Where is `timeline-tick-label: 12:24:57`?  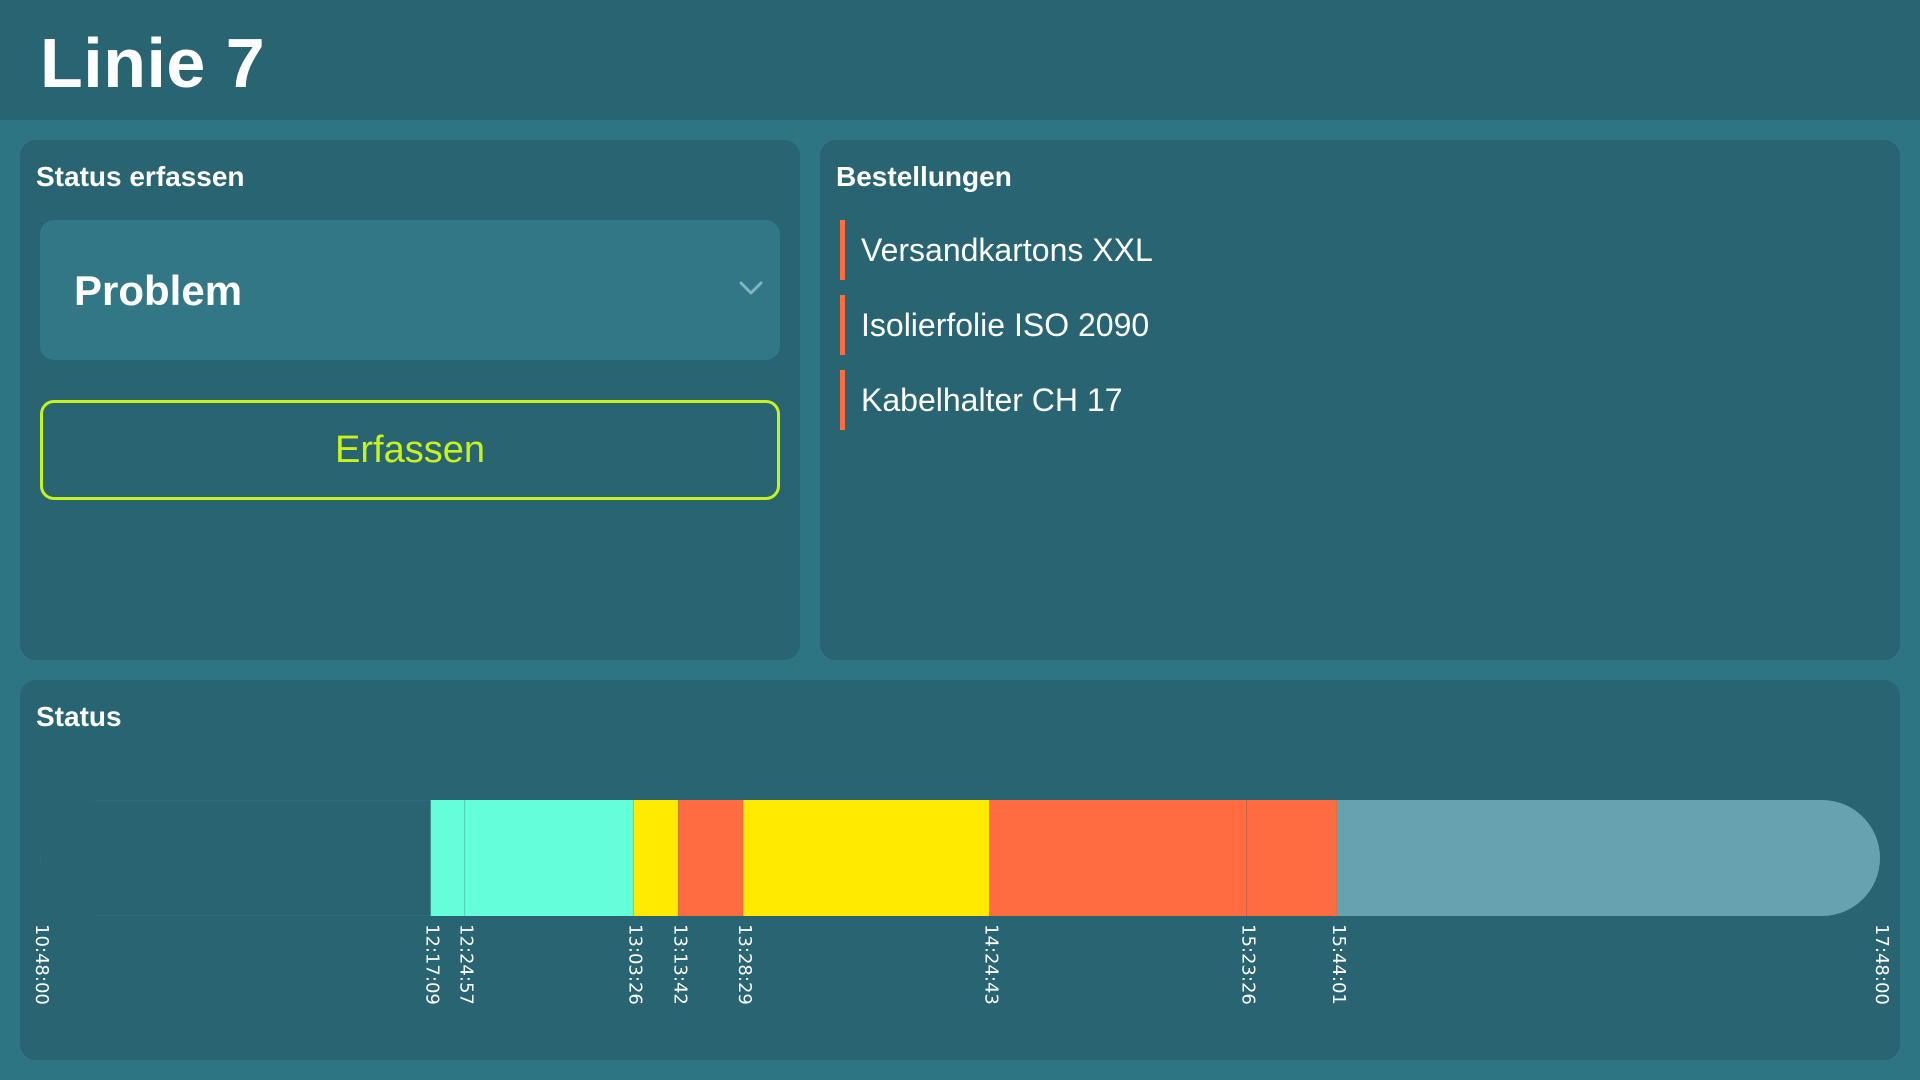
timeline-tick-label: 12:24:57 is located at coordinates (466, 964).